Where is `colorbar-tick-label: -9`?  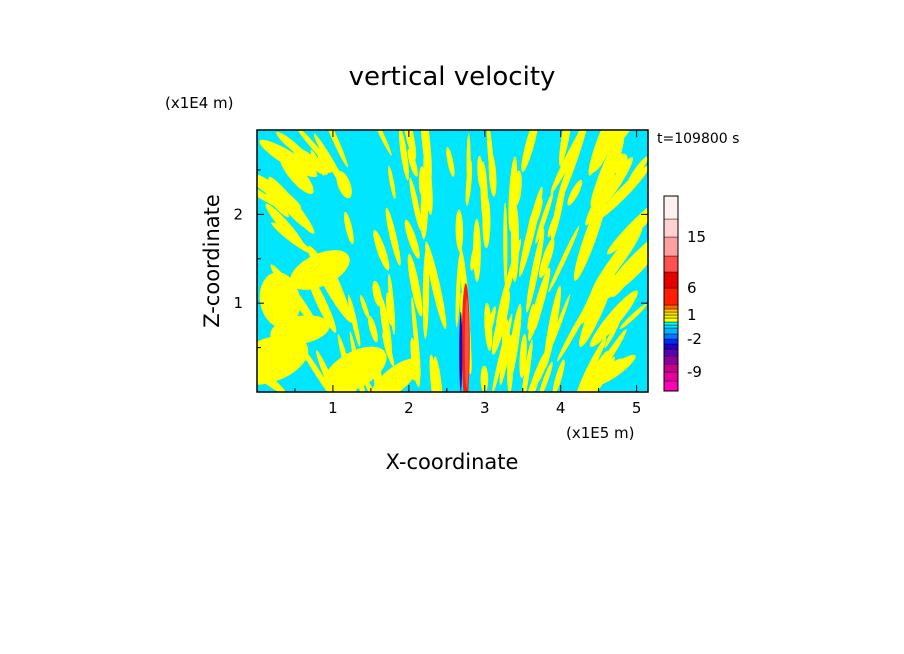
colorbar-tick-label: -9 is located at coordinates (694, 372).